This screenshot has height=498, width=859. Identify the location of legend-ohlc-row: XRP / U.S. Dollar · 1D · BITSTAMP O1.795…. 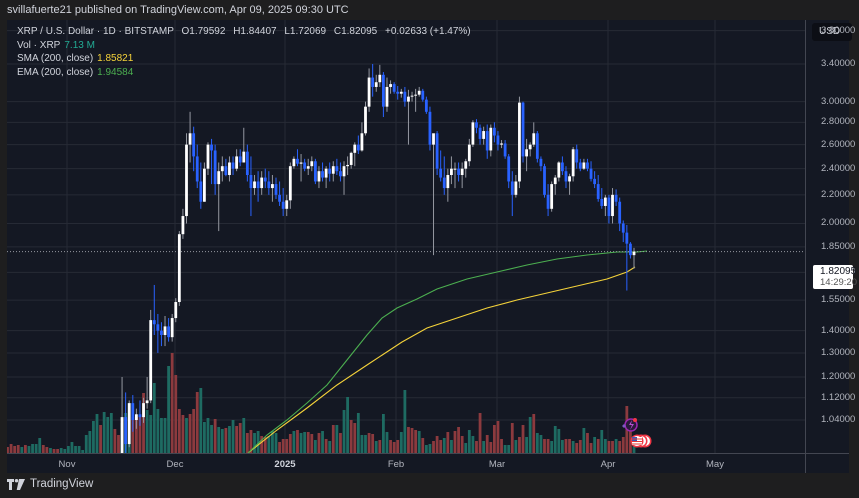
(244, 32).